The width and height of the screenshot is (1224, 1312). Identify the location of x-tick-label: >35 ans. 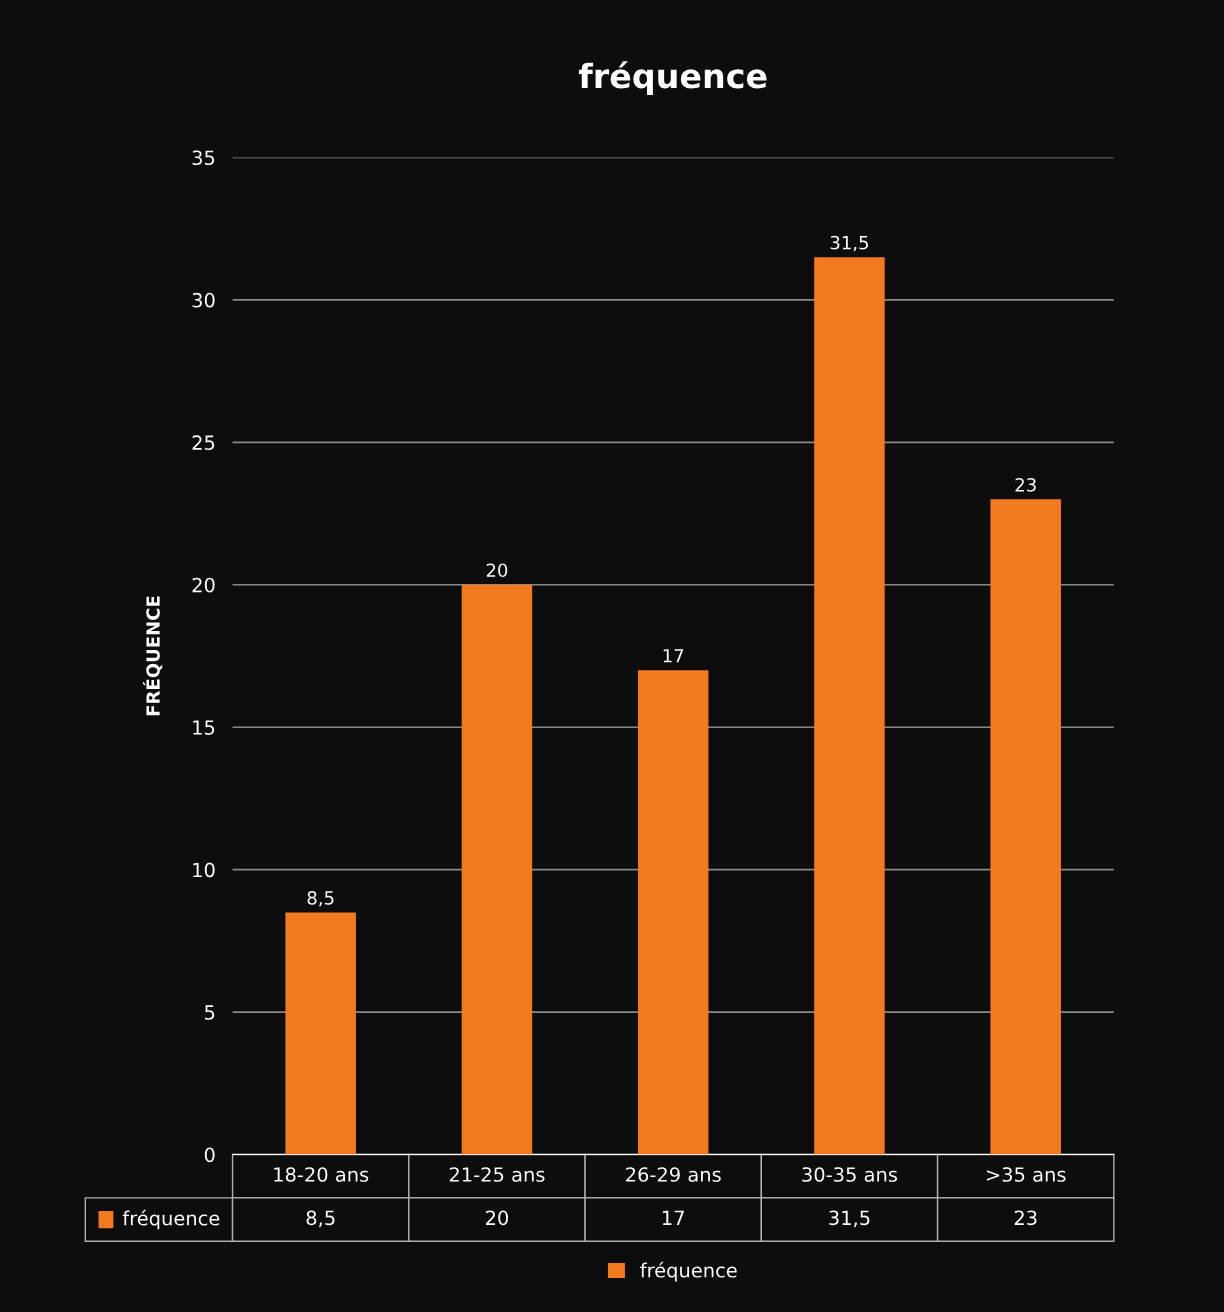
(1026, 1174).